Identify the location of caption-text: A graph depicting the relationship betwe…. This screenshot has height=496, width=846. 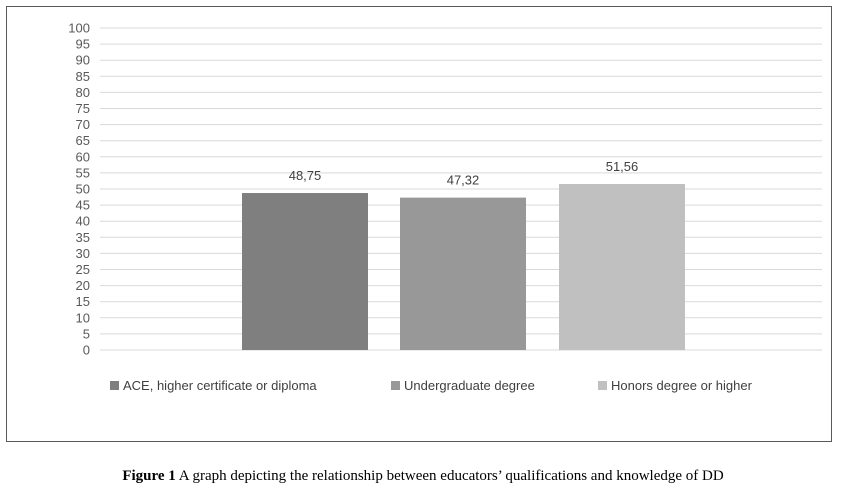
(449, 476).